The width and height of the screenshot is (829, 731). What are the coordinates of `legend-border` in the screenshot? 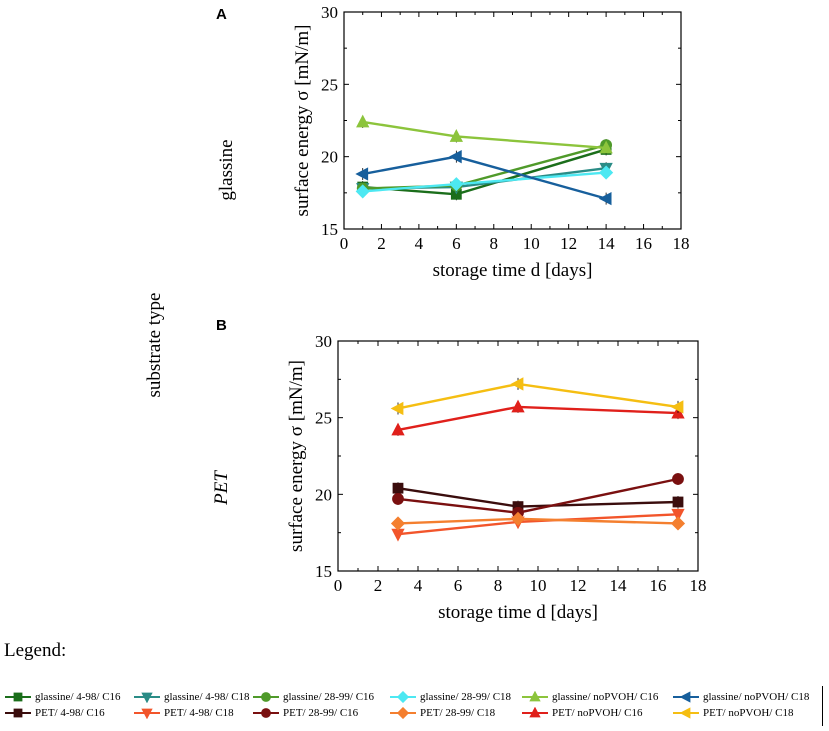 It's located at (822, 706).